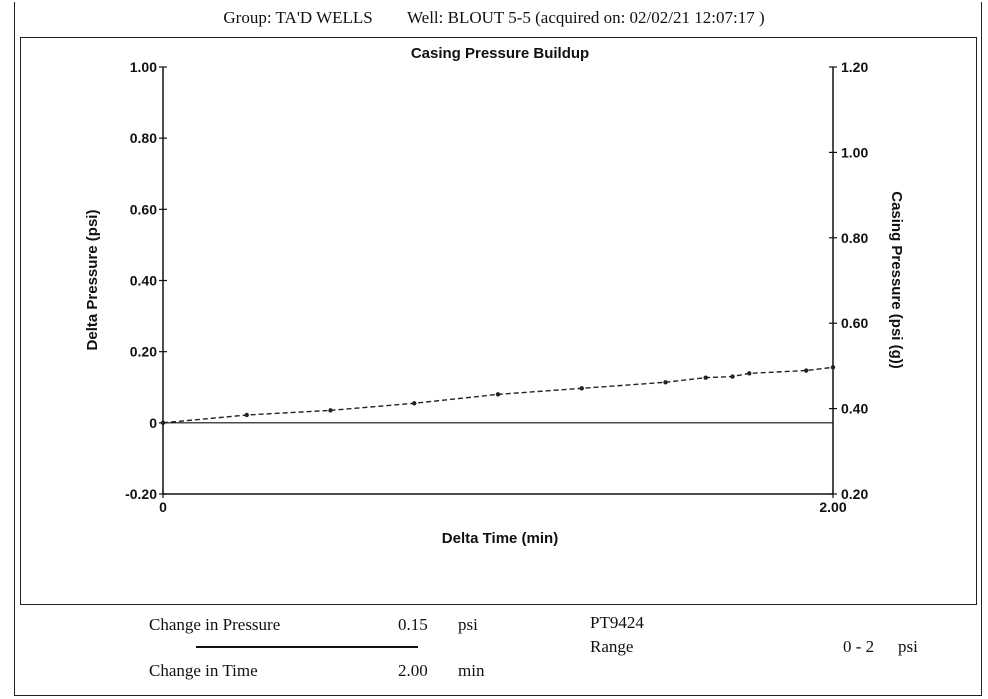  Describe the element at coordinates (854, 494) in the screenshot. I see `y2-tick-label: 0.20` at that location.